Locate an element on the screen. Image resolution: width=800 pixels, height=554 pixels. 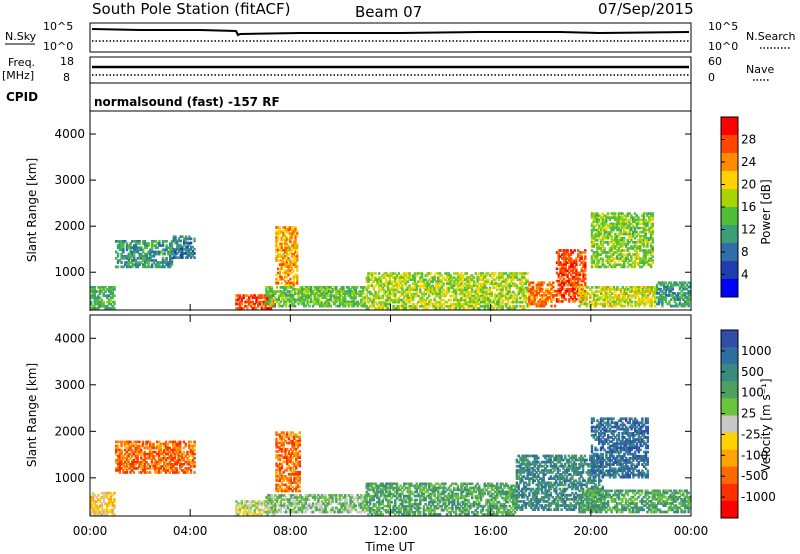
y-tick-label: 2000 is located at coordinates (69, 226).